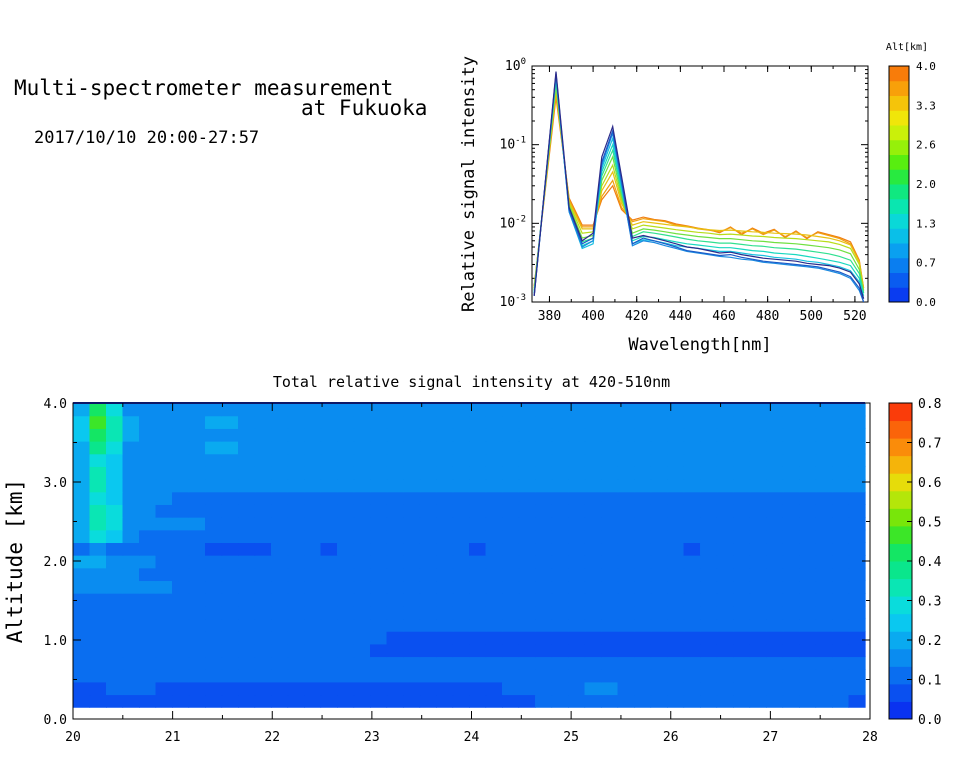  What do you see at coordinates (900, 464) in the screenshot?
I see `intensity-colorbar-swatch` at bounding box center [900, 464].